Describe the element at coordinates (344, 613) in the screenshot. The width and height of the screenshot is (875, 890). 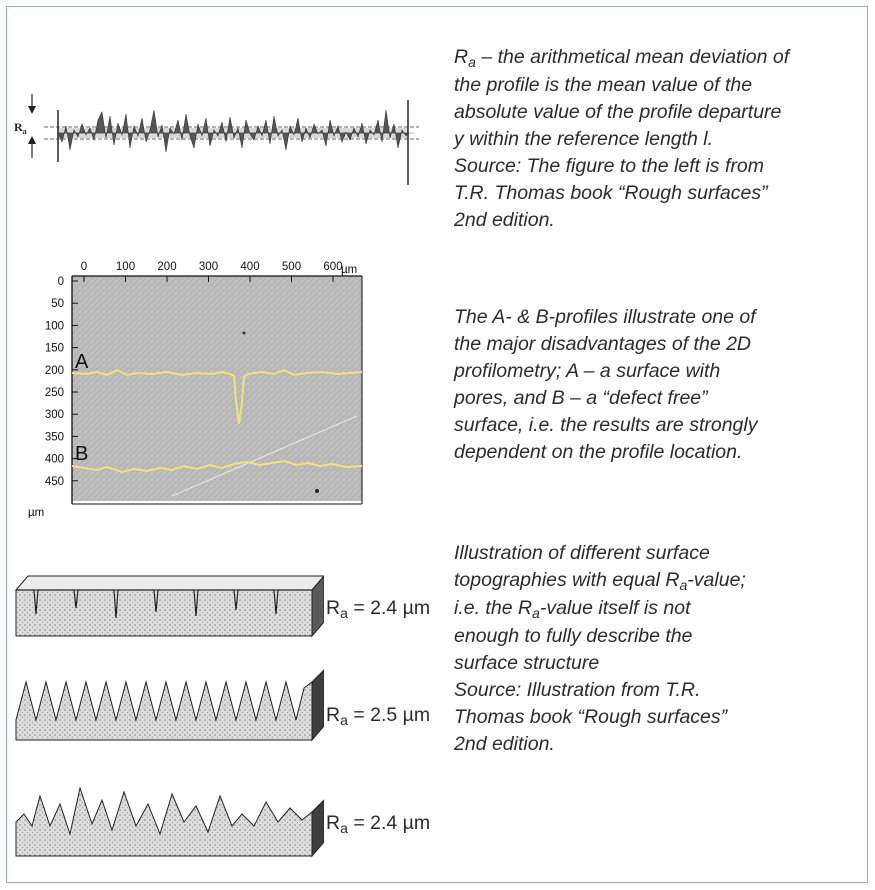
I see `block-1-ra-sub: a` at that location.